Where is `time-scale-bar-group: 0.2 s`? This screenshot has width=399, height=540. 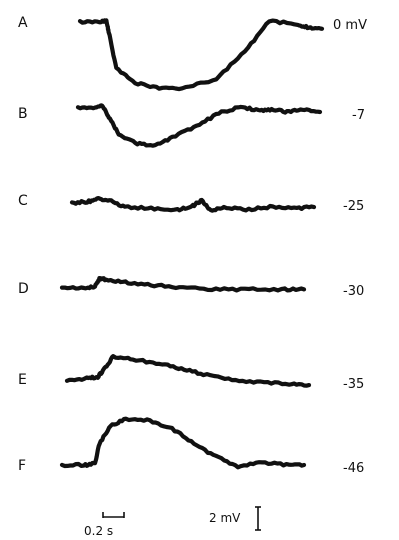
time-scale-bar-group: 0.2 s is located at coordinates (104, 525).